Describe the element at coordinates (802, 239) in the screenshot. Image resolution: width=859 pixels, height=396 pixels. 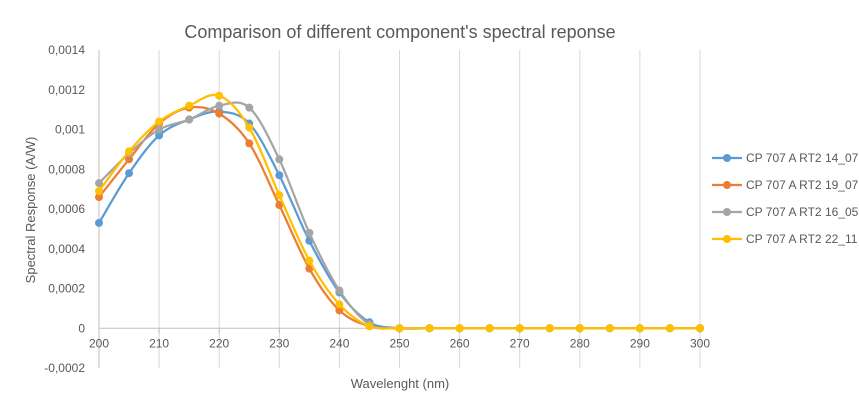
I see `legend-label: CP 707 A RT2 22_11` at that location.